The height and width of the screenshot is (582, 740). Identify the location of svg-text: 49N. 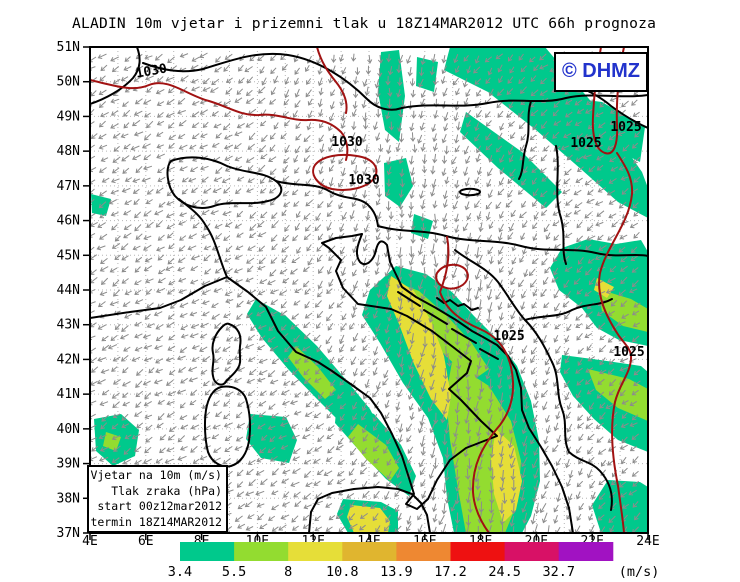
(68, 116).